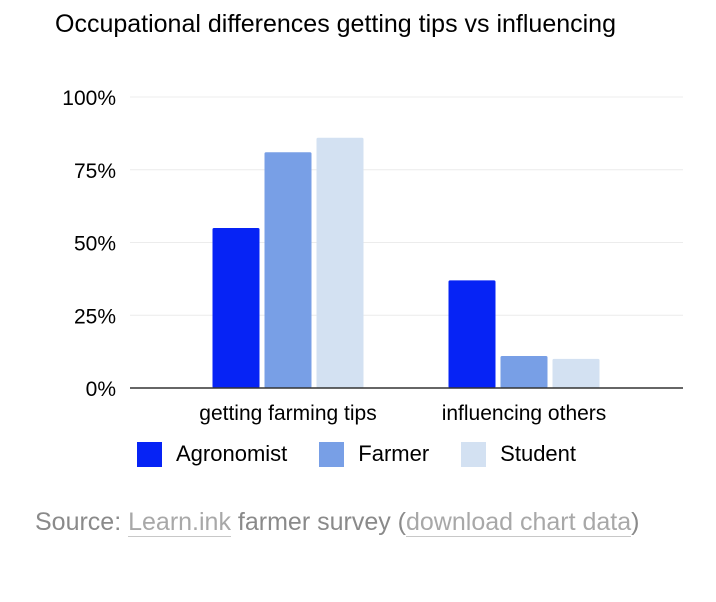 The width and height of the screenshot is (716, 602). I want to click on legend-item-agronomist: Agronomist, so click(212, 454).